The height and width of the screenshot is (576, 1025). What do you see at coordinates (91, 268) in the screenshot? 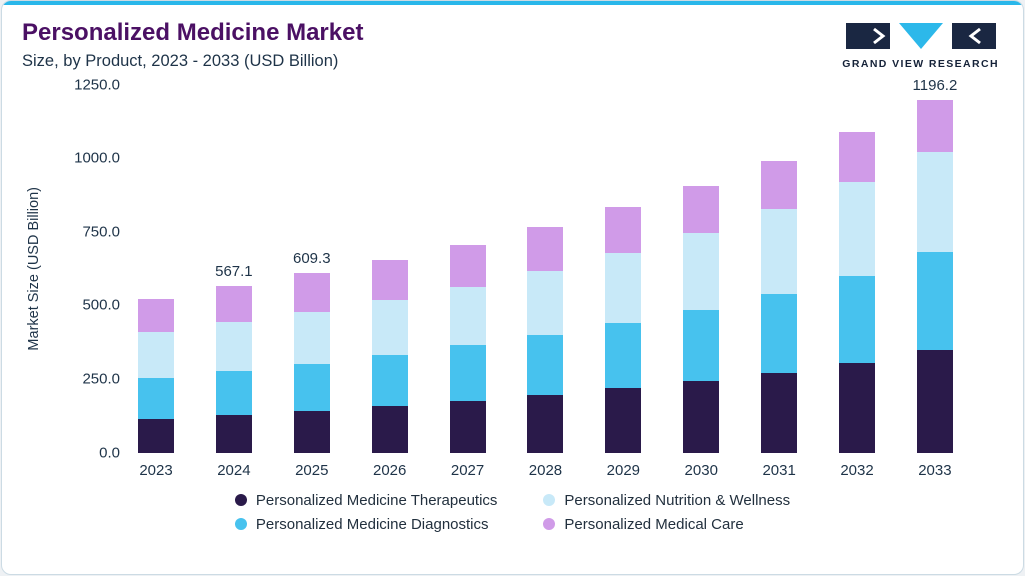
I see `y-axis-ticks: 0.0 250.0 500.0 750.0 1000.0 1250.0` at bounding box center [91, 268].